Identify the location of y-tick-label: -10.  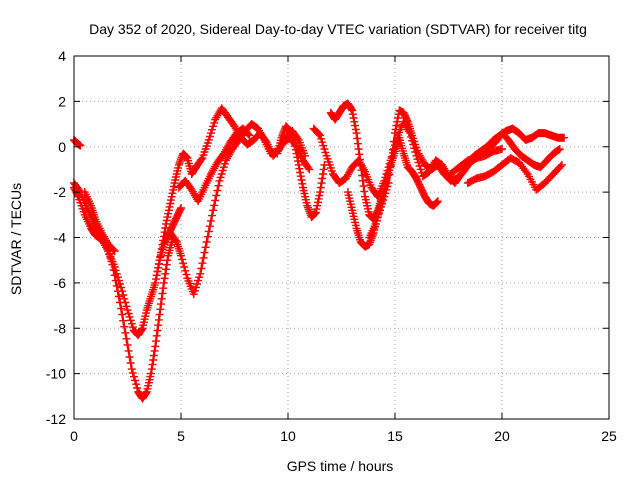
(56, 374).